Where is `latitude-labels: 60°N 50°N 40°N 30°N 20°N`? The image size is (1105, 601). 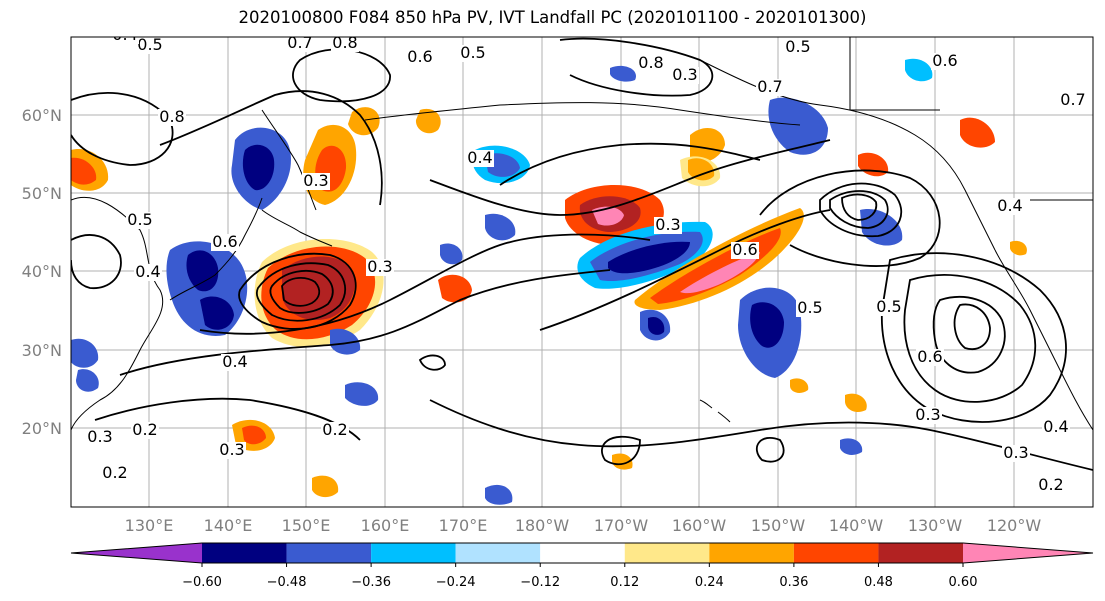 latitude-labels: 60°N 50°N 40°N 30°N 20°N is located at coordinates (42, 272).